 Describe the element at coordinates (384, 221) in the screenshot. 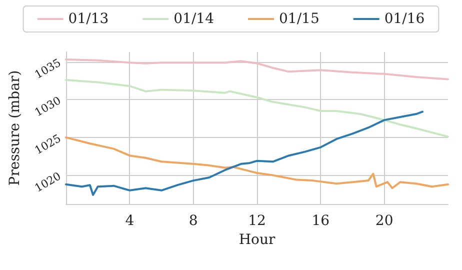

I see `x-tick-label: 20` at that location.